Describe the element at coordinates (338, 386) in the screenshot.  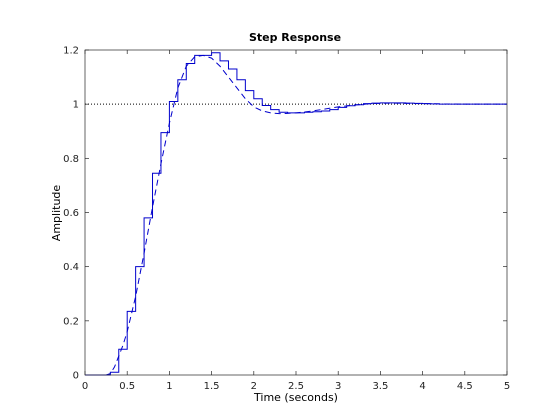
I see `x-tick-label: 3` at that location.